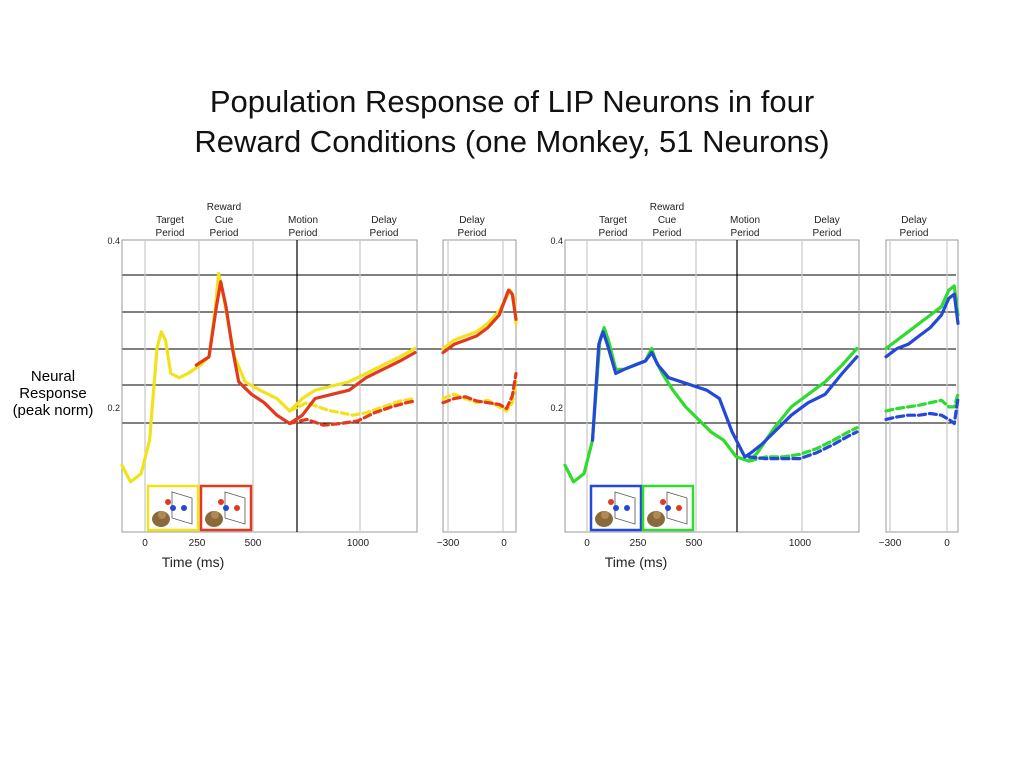  Describe the element at coordinates (352, 406) in the screenshot. I see `series-yellow-dashed-target` at that location.